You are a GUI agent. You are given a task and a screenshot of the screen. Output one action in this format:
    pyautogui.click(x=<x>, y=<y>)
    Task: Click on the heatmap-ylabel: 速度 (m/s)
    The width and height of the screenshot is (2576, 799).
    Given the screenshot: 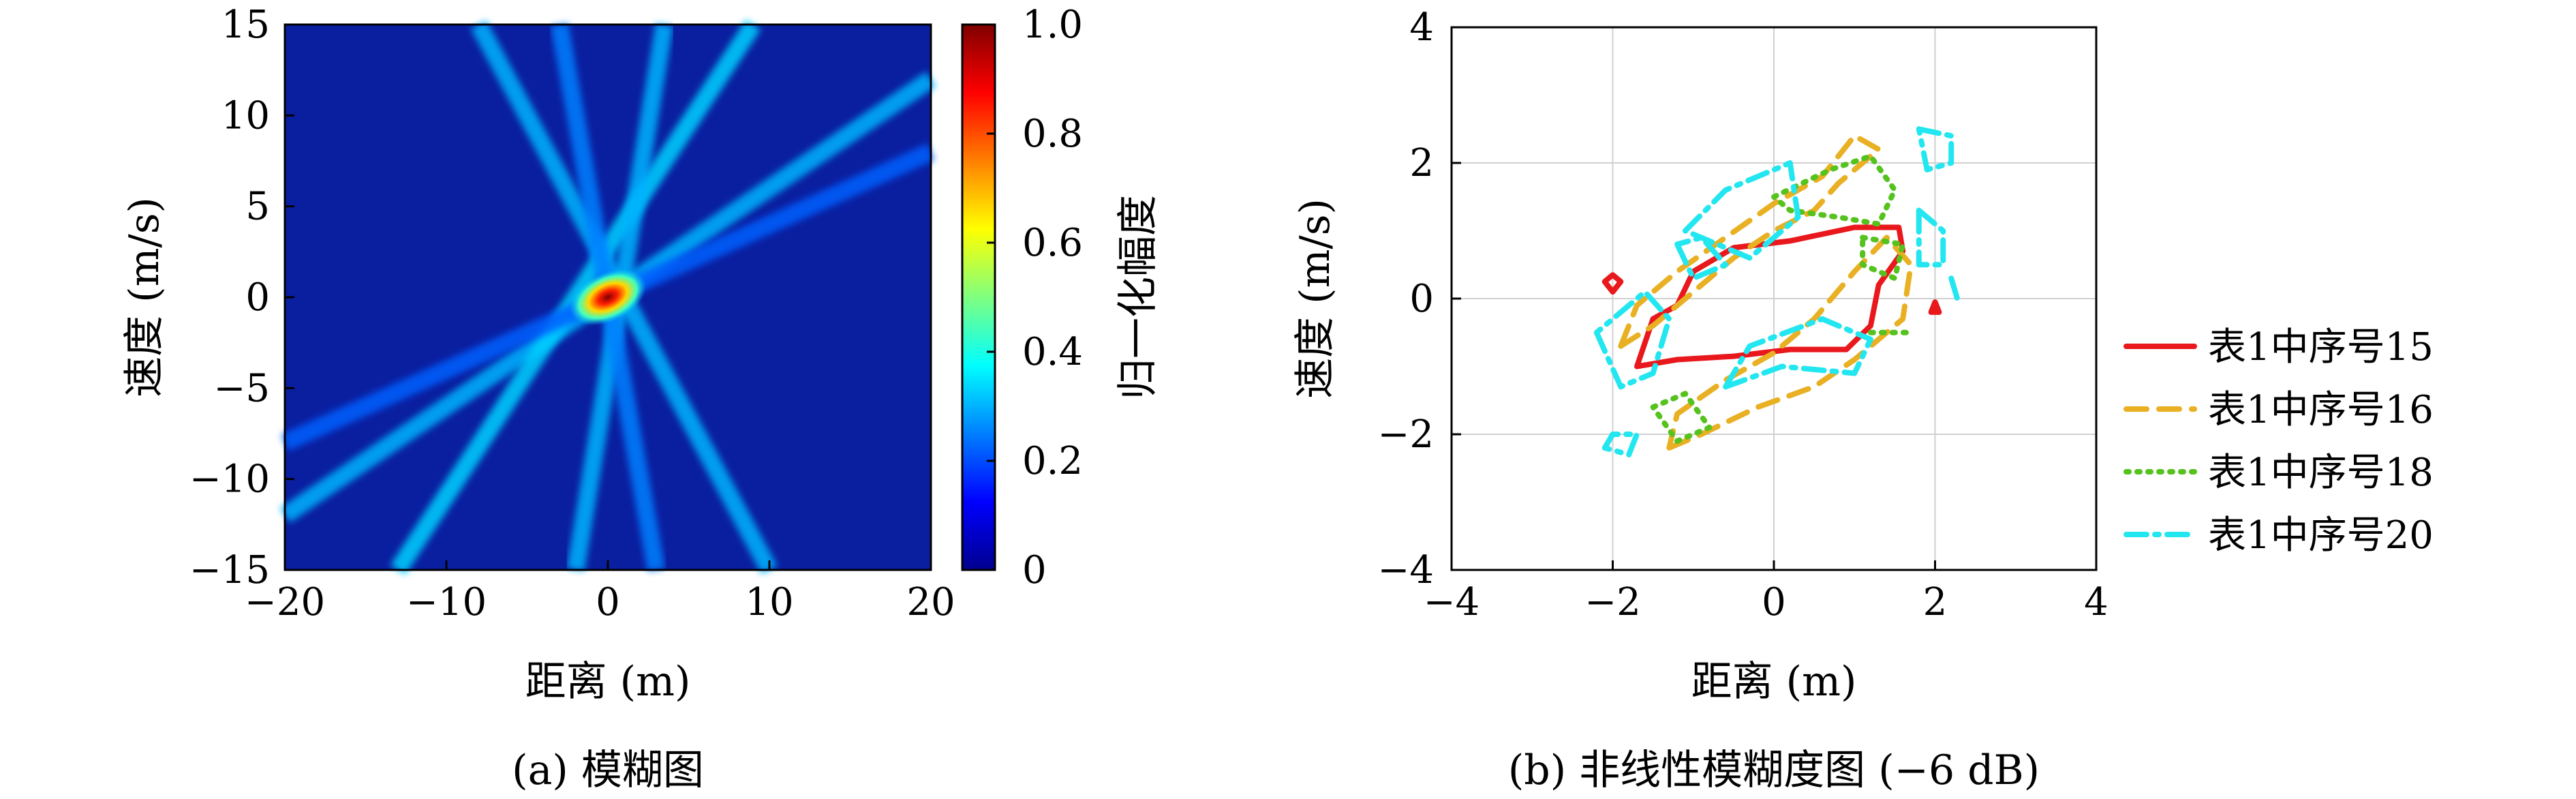 What is the action you would take?
    pyautogui.click(x=144, y=297)
    